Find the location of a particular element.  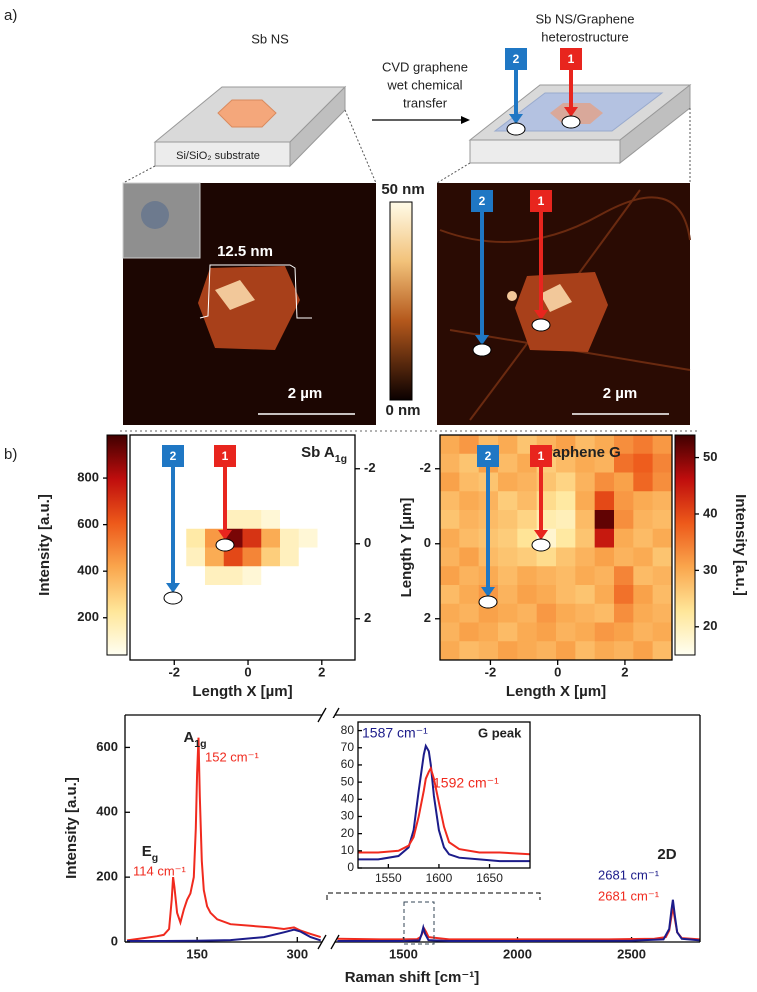

y-tick-label: 50 is located at coordinates (348, 781).